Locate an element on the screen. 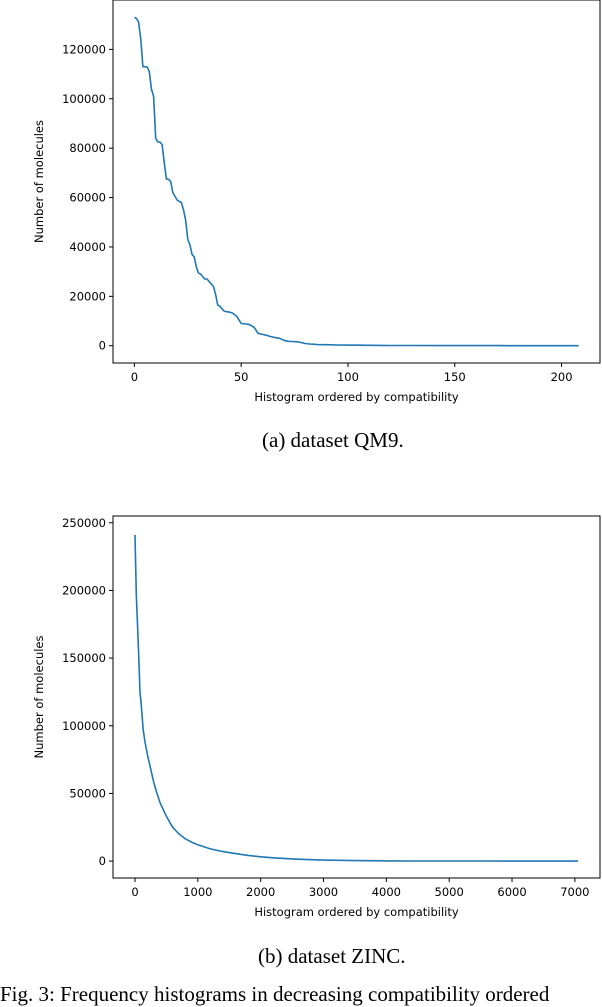 The height and width of the screenshot is (1007, 602). x-tick-label: 200 is located at coordinates (562, 377).